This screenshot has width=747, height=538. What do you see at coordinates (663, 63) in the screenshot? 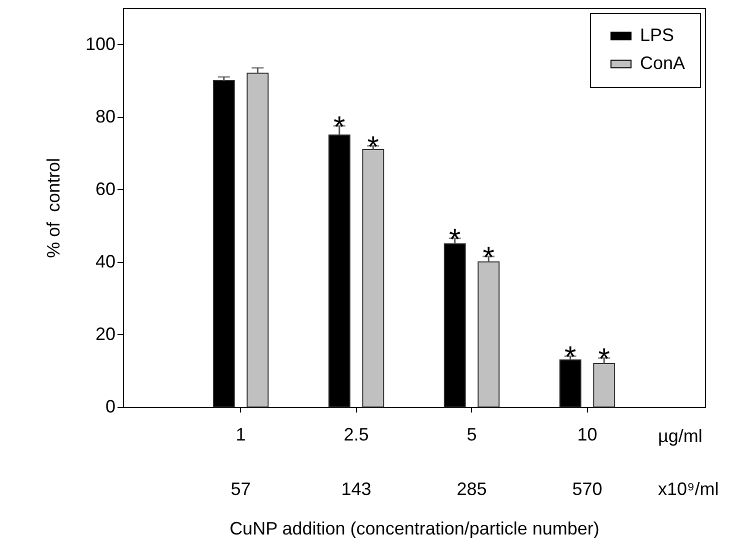
I see `legend-label: ConA` at bounding box center [663, 63].